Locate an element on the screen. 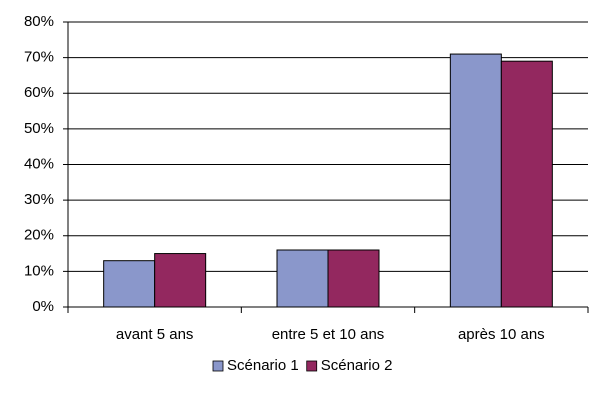 The width and height of the screenshot is (592, 401). y-tick-label: 0% is located at coordinates (43, 306).